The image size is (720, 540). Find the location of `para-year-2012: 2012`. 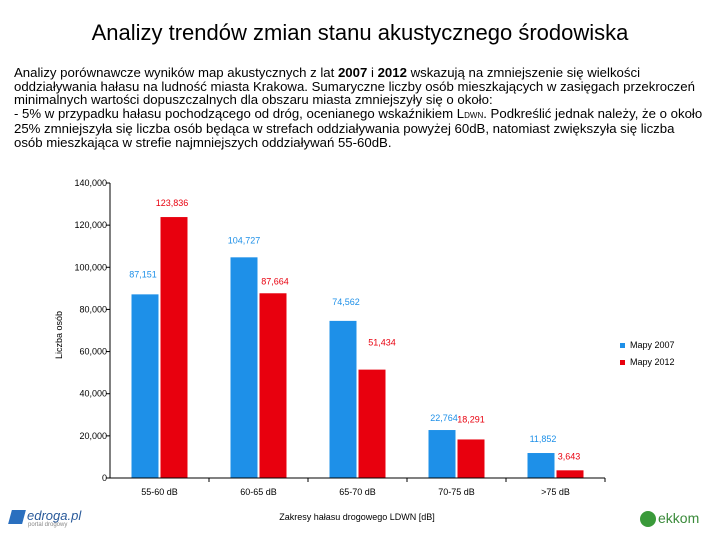

para-year-2012: 2012 is located at coordinates (392, 72).